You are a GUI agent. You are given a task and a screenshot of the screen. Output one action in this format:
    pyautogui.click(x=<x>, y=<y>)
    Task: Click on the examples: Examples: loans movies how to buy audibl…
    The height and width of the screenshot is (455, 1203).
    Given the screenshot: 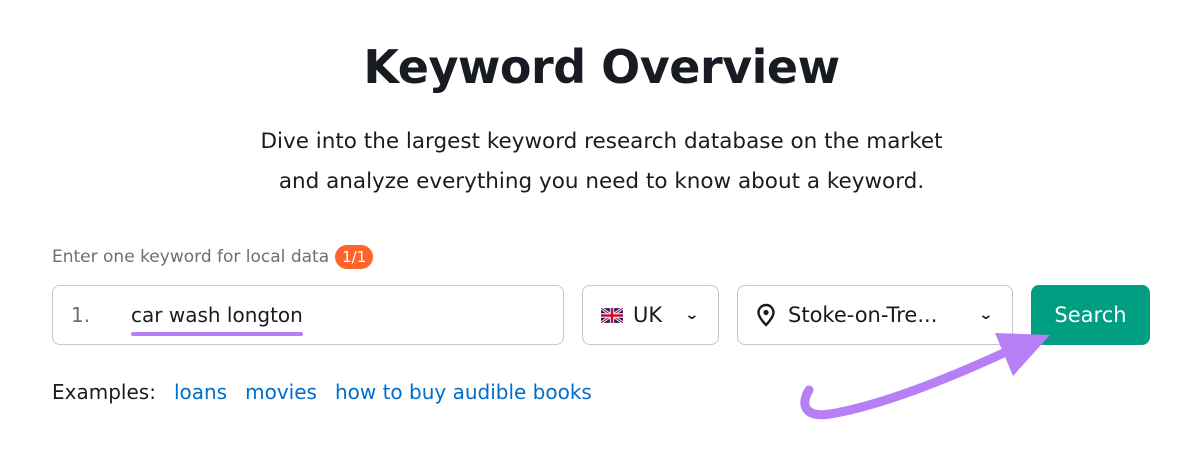 What is the action you would take?
    pyautogui.click(x=322, y=392)
    